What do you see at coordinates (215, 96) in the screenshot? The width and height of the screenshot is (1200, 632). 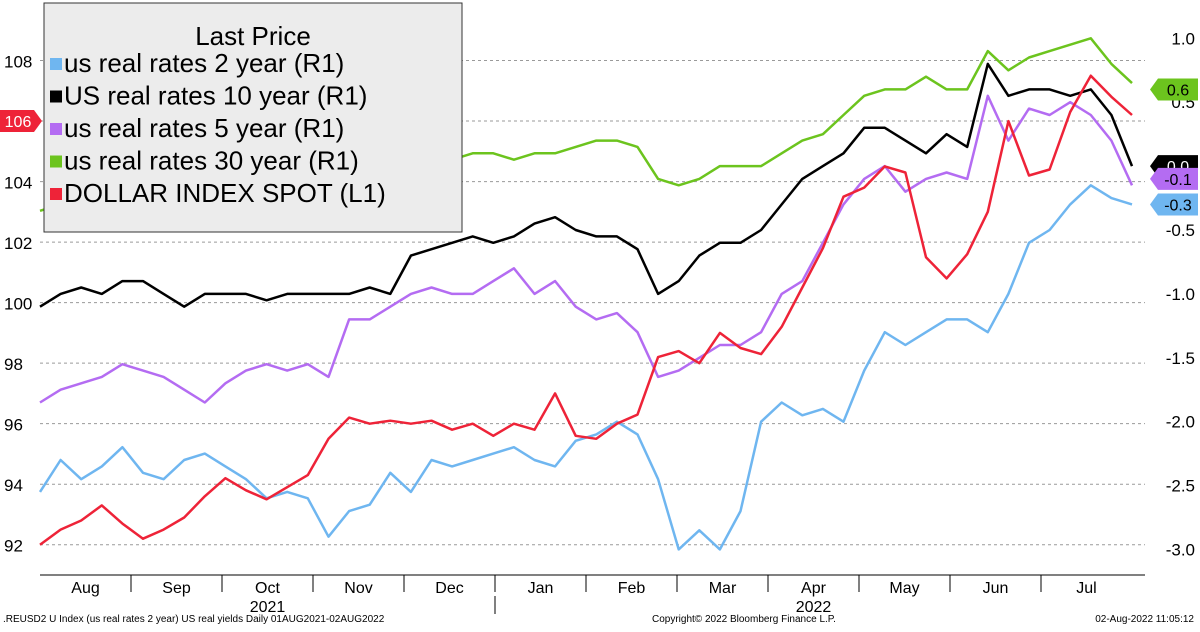 I see `legend-label: US real rates 10 year (R1)` at bounding box center [215, 96].